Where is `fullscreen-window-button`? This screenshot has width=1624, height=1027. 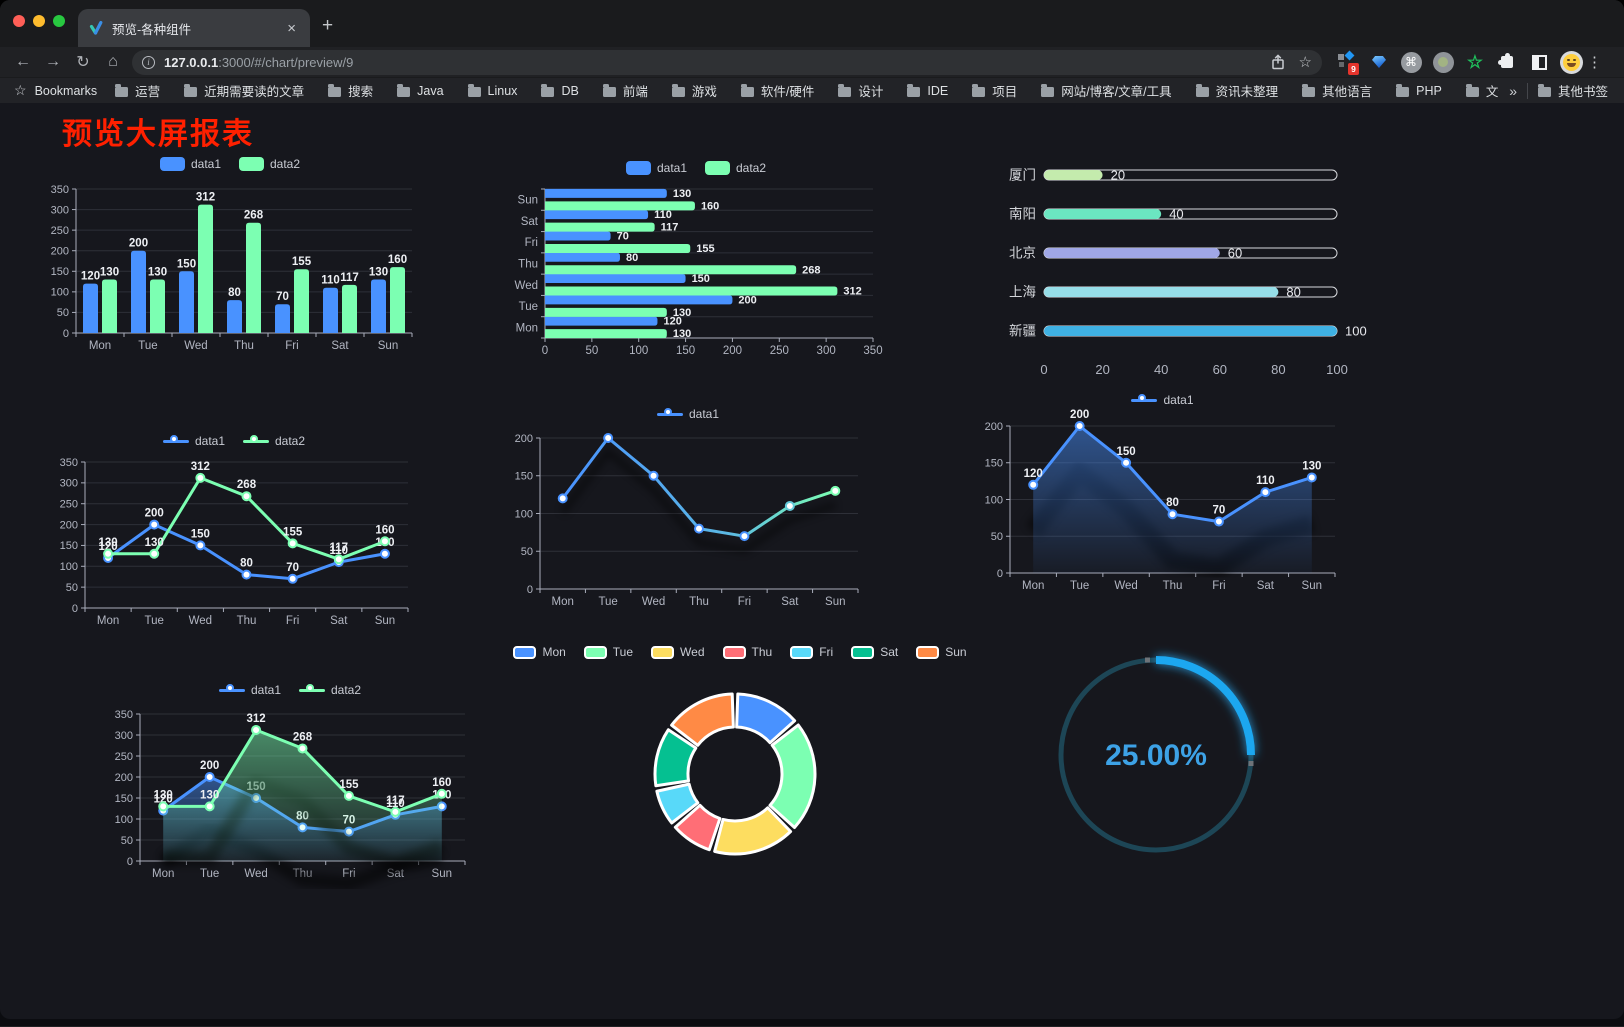 fullscreen-window-button is located at coordinates (59, 21).